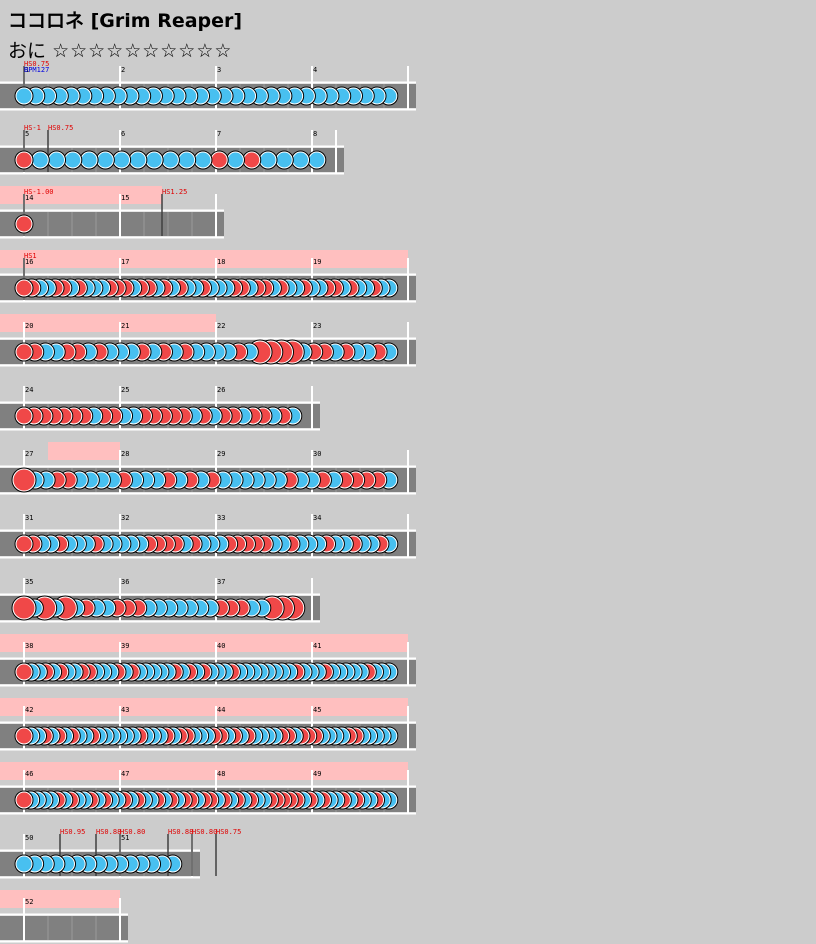 This screenshot has height=944, width=816. What do you see at coordinates (219, 70) in the screenshot?
I see `measure-number: 3` at bounding box center [219, 70].